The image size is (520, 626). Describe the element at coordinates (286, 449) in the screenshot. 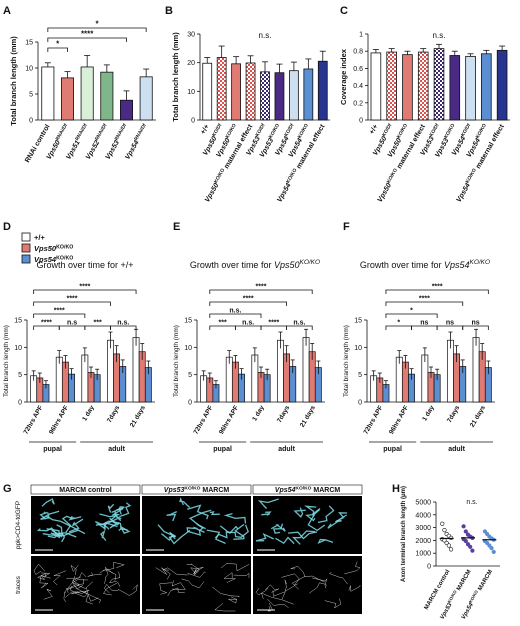

I see `E-group-label: adult` at that location.